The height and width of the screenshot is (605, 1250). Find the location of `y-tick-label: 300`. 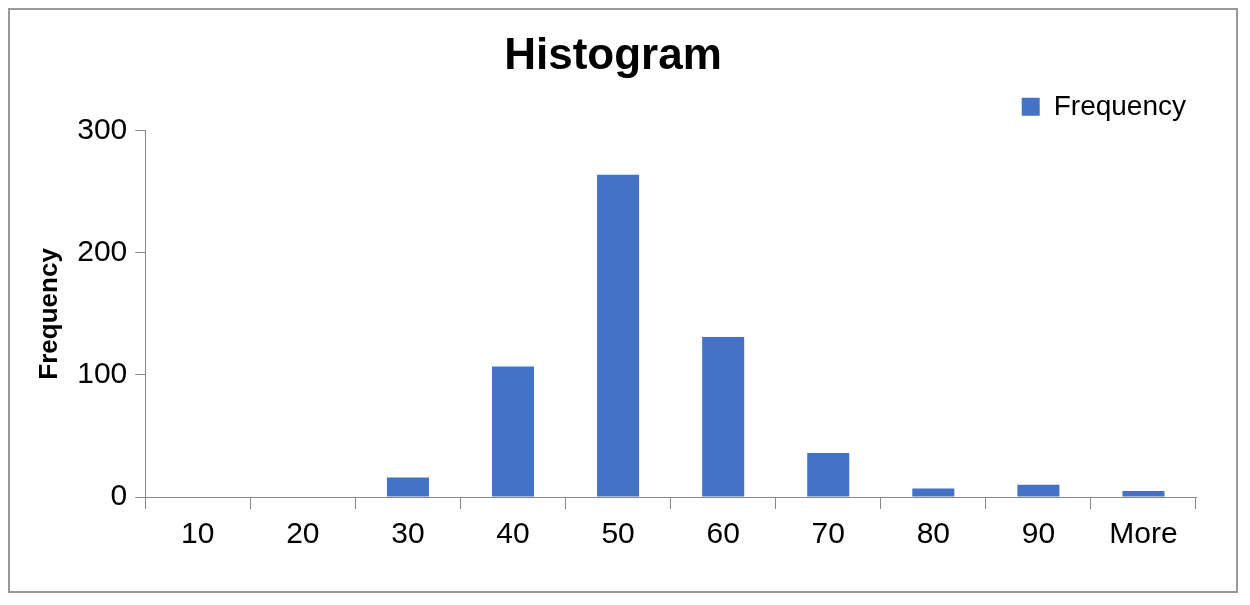

y-tick-label: 300 is located at coordinates (102, 129).